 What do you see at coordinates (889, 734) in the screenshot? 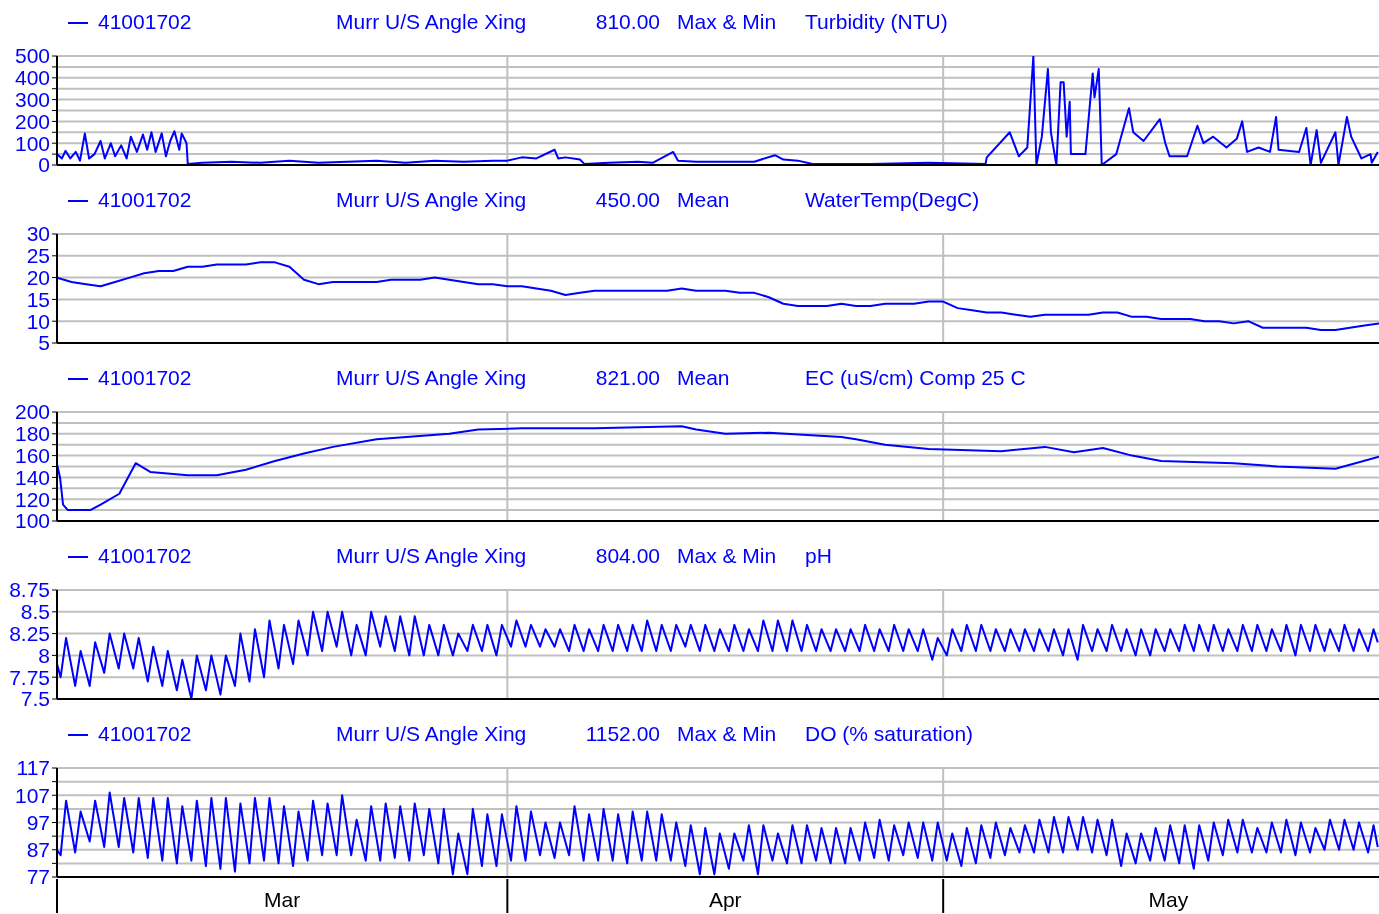
I see `y-axis-title: DO (% saturation)` at bounding box center [889, 734].